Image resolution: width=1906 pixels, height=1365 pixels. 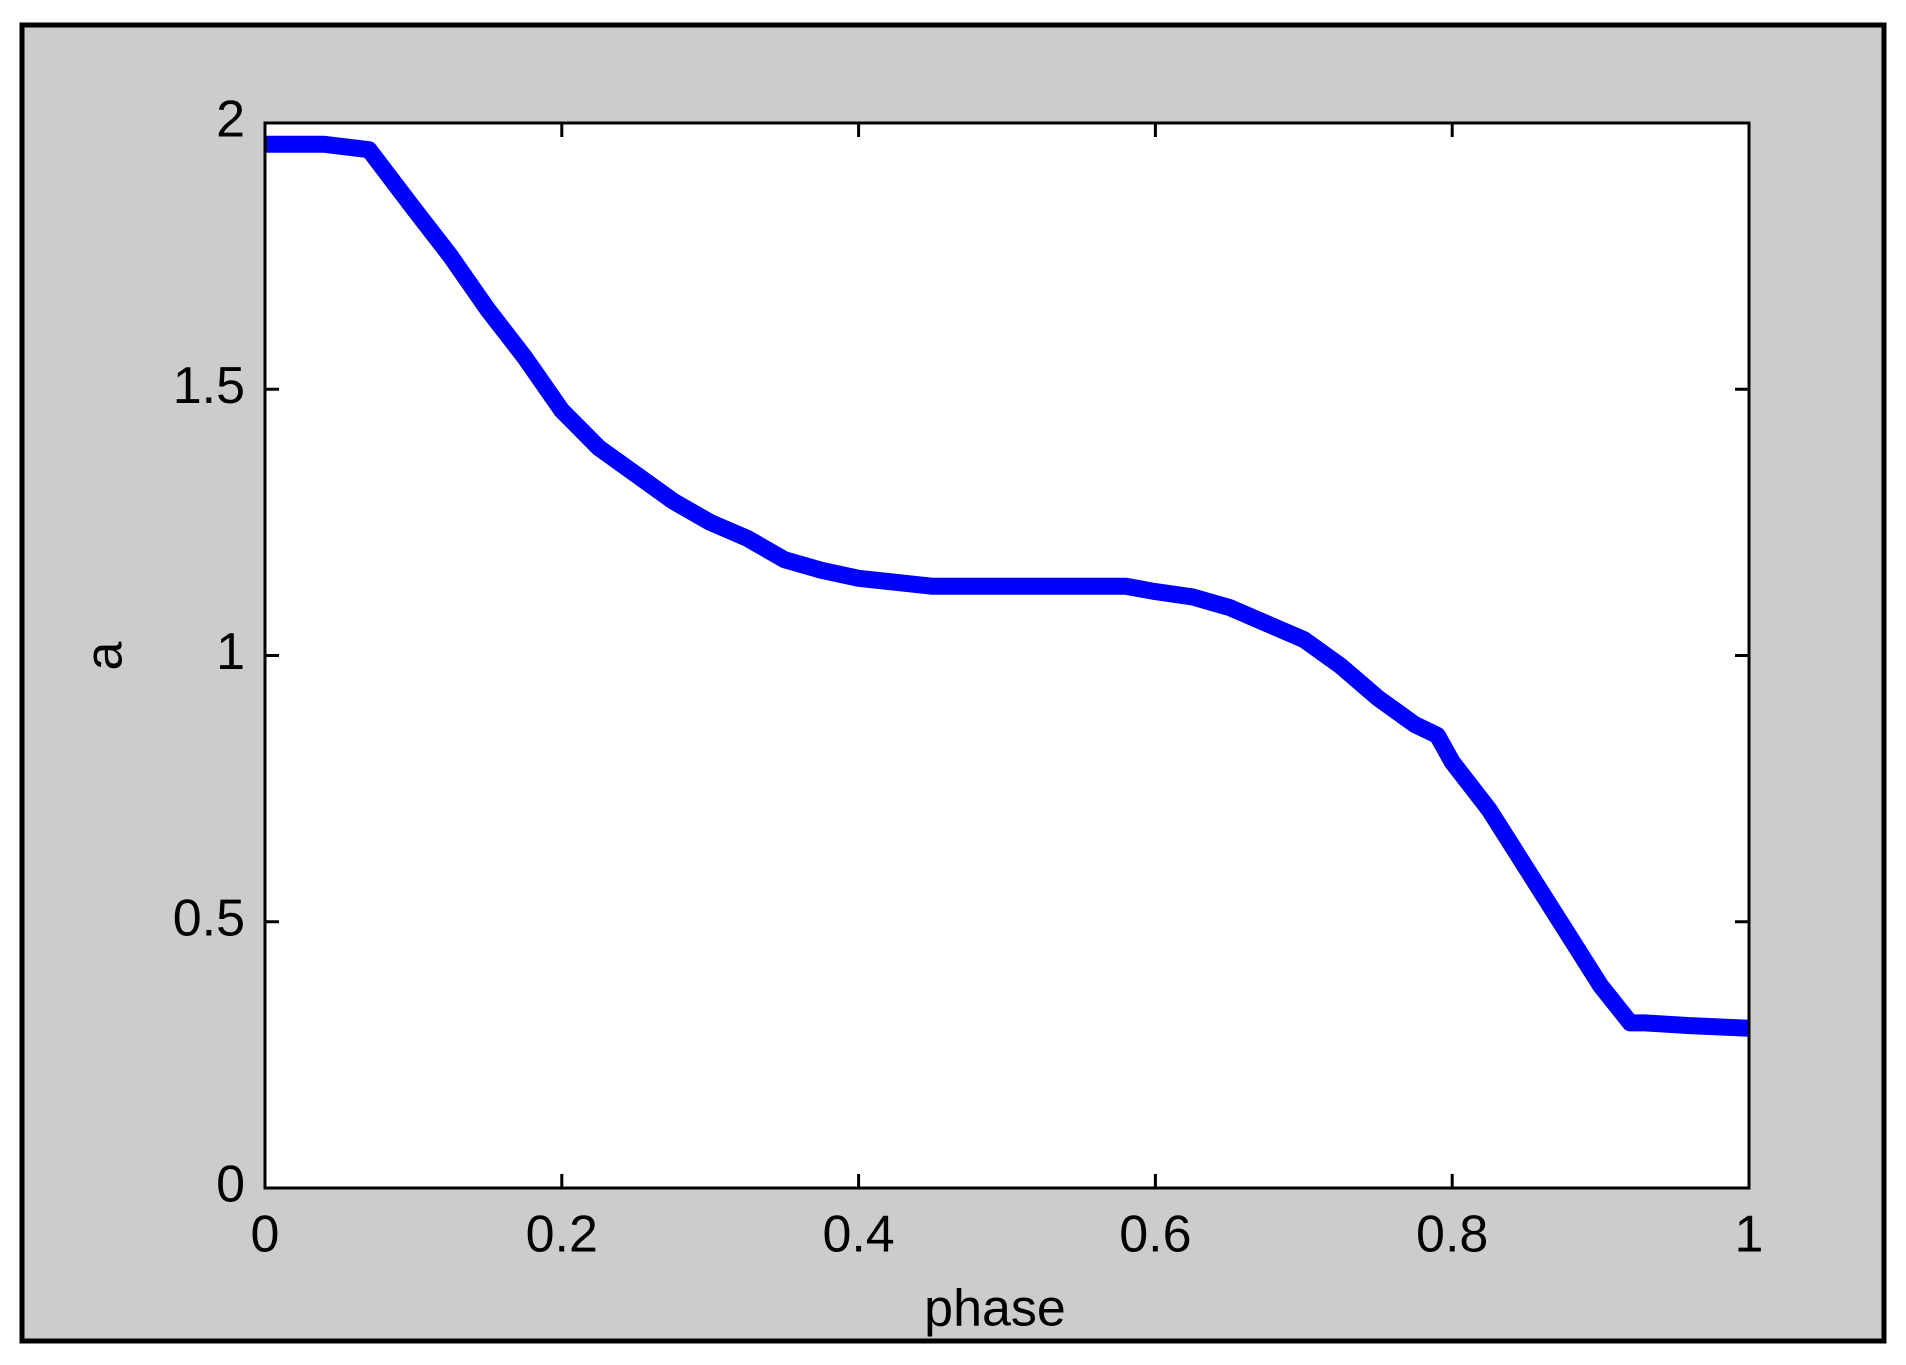 I want to click on x-tick-label: 0, so click(x=265, y=1235).